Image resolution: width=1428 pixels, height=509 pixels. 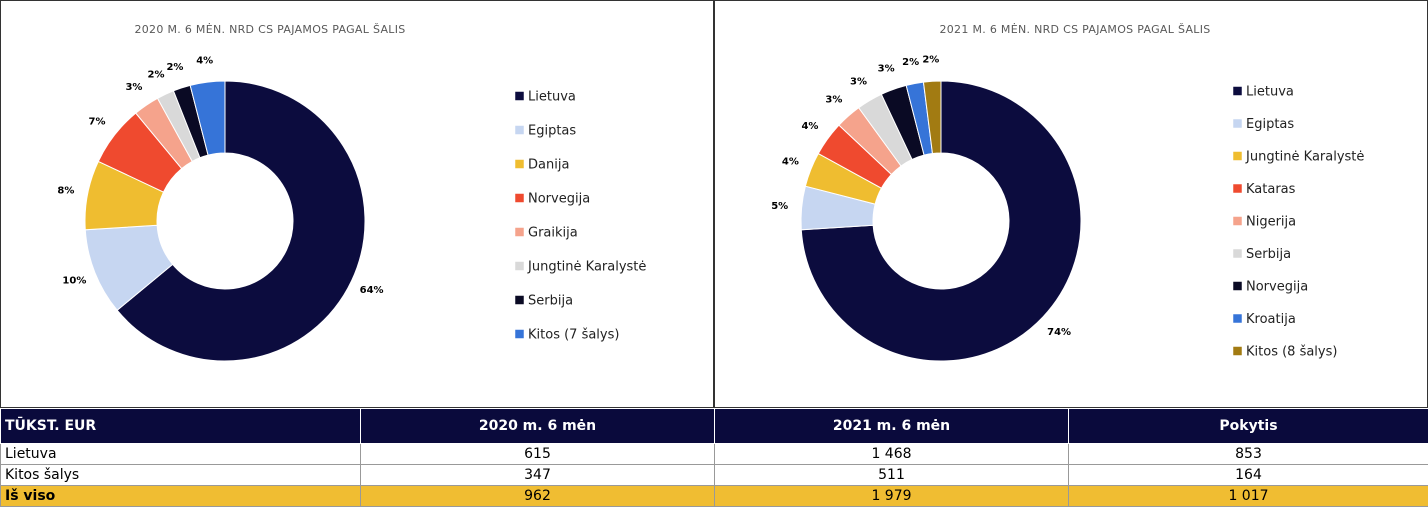 What do you see at coordinates (74, 281) in the screenshot?
I see `data-label: 10%` at bounding box center [74, 281].